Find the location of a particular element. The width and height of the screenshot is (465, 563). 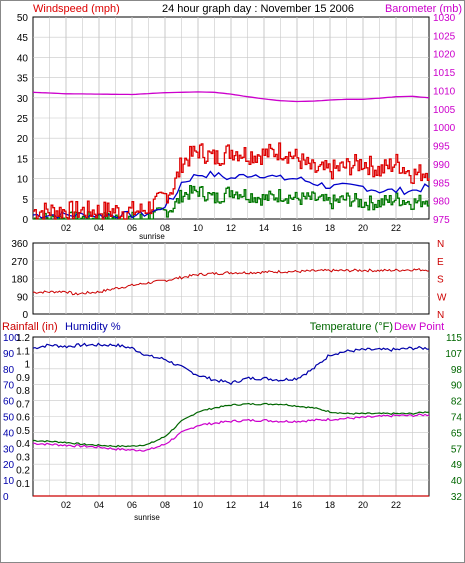

humidity-y-tick: 0 is located at coordinates (6, 497).